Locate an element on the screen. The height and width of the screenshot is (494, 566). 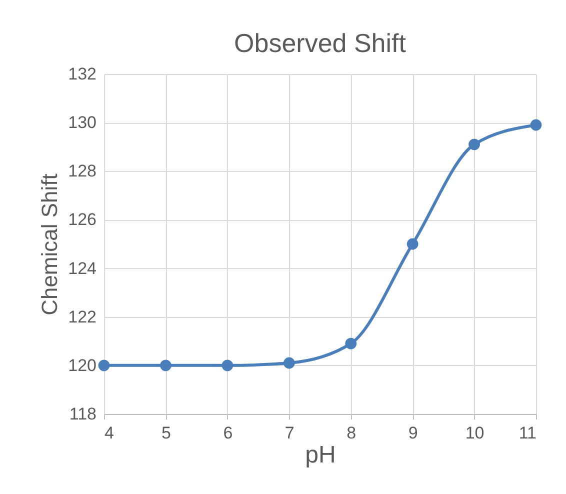
y-tick-label: 120 is located at coordinates (82, 365).